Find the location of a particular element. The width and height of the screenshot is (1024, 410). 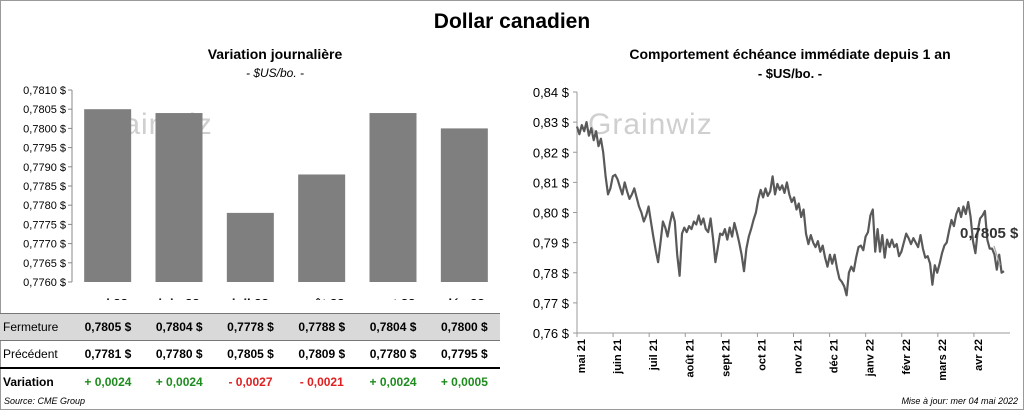

table-cell: 0,7781 $ is located at coordinates (108, 354).